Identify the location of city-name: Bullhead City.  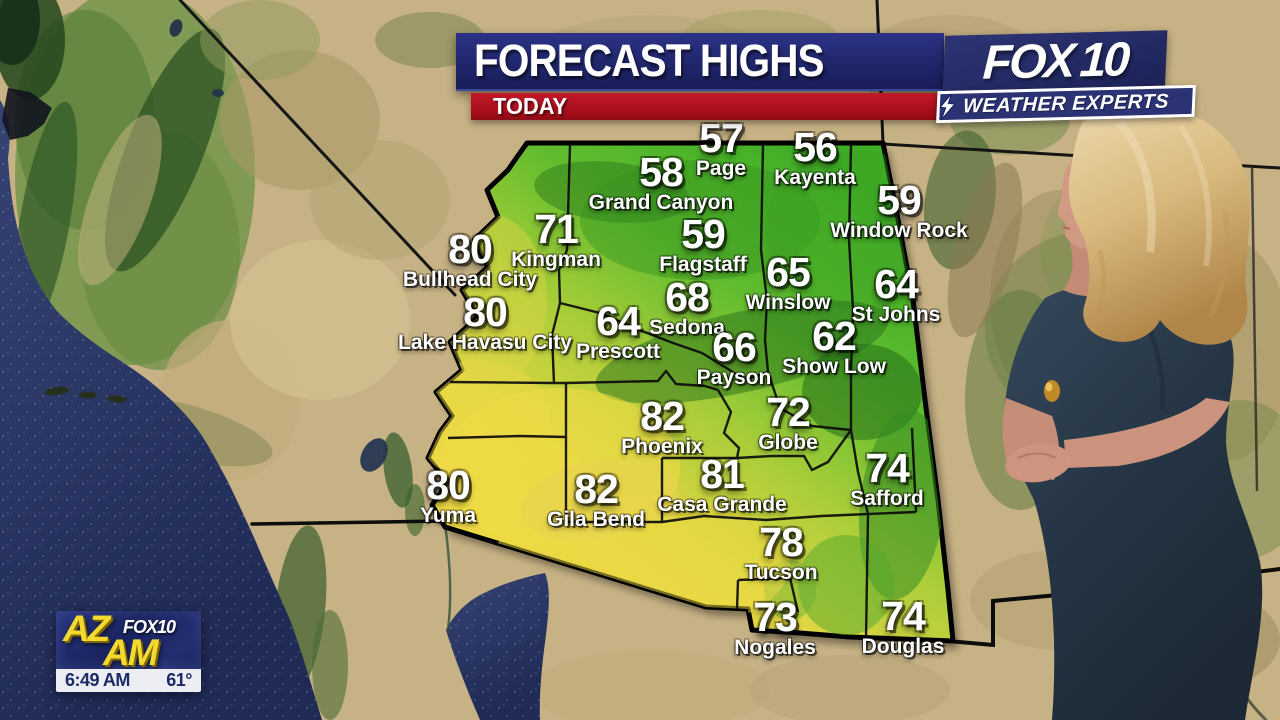
(470, 279).